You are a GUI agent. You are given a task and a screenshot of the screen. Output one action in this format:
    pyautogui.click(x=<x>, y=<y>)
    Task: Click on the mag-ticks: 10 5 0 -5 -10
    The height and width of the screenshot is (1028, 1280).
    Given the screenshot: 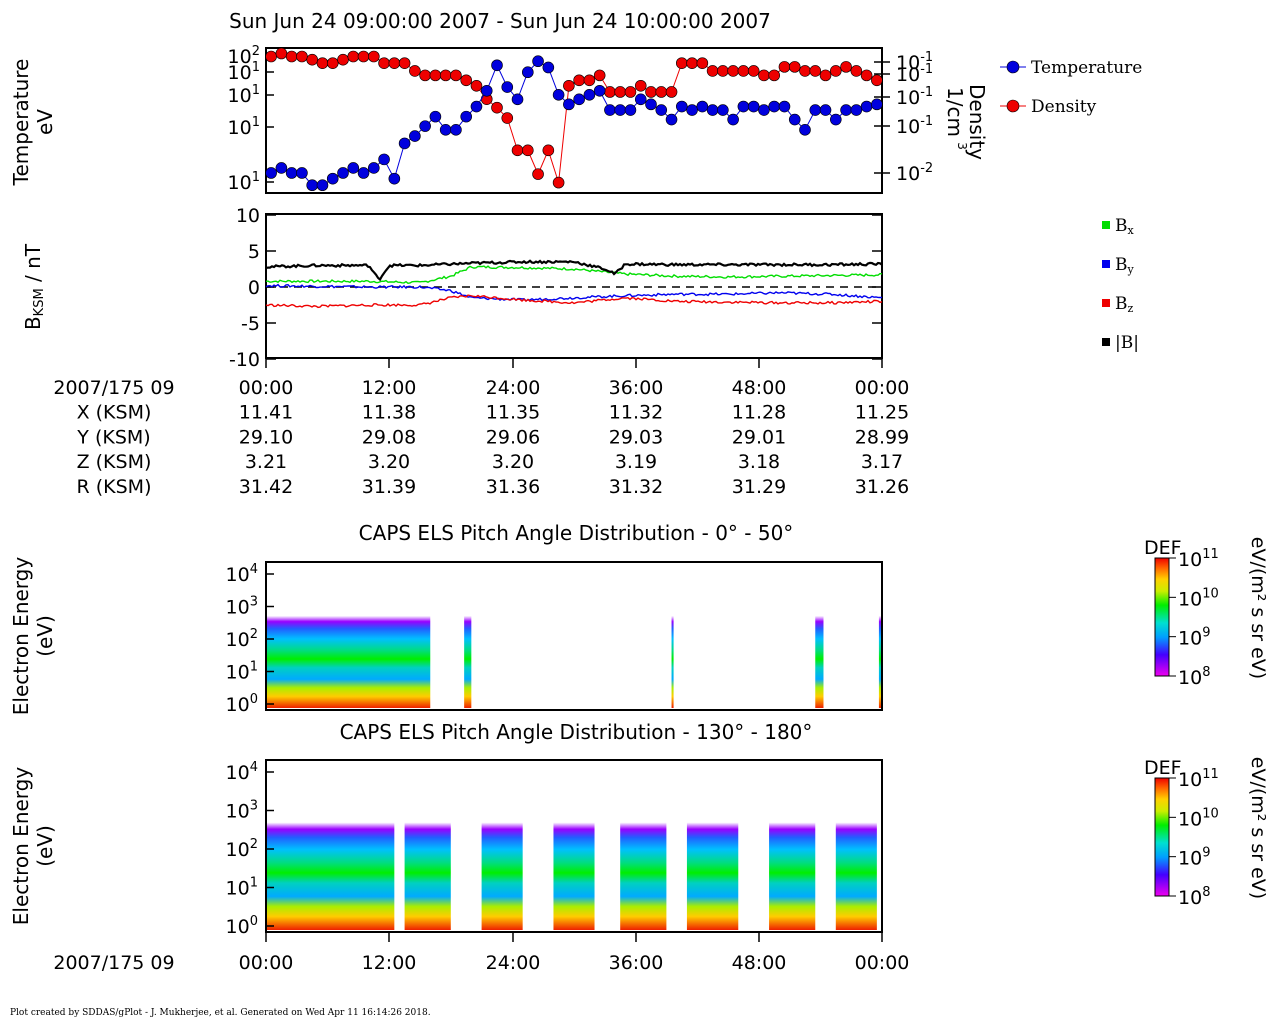 What is the action you would take?
    pyautogui.click(x=555, y=288)
    